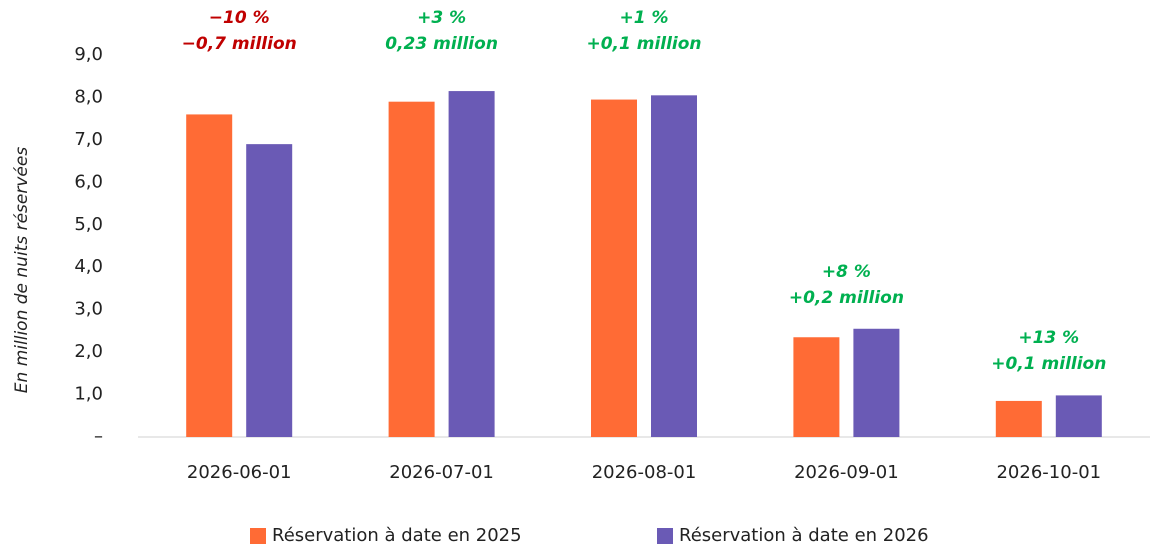 This screenshot has height=546, width=1171. I want to click on annotation: +3 %, so click(441, 18).